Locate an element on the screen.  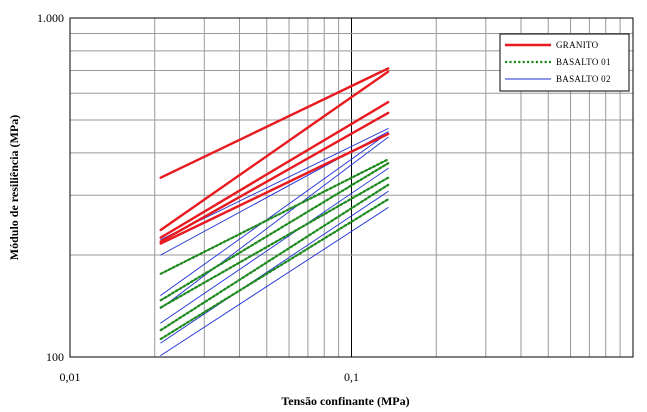
legend-label: GRANITO is located at coordinates (577, 45).